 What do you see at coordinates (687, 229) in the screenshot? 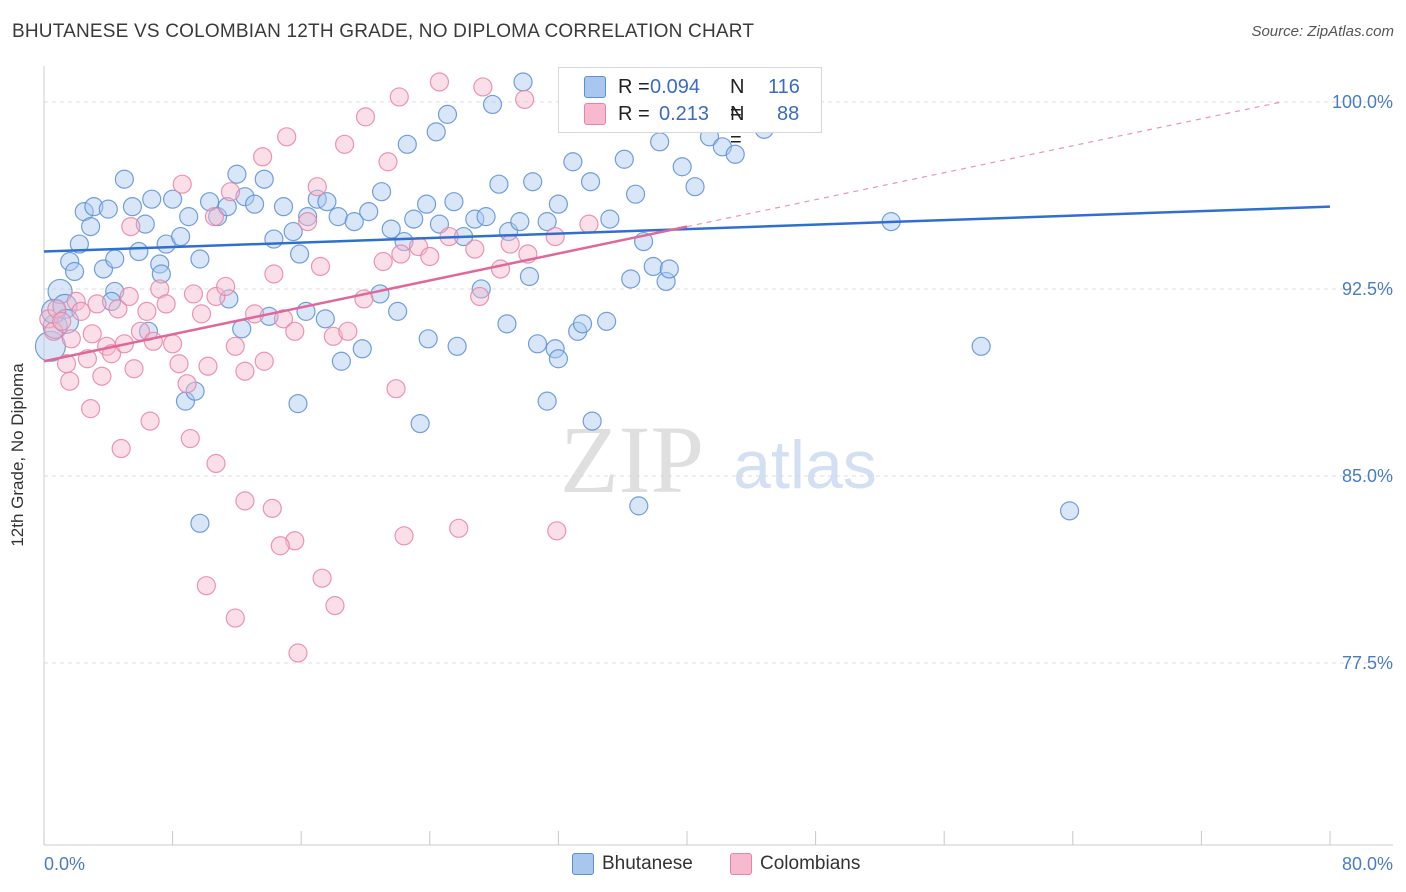
I see `bhutanese-trend-line` at bounding box center [687, 229].